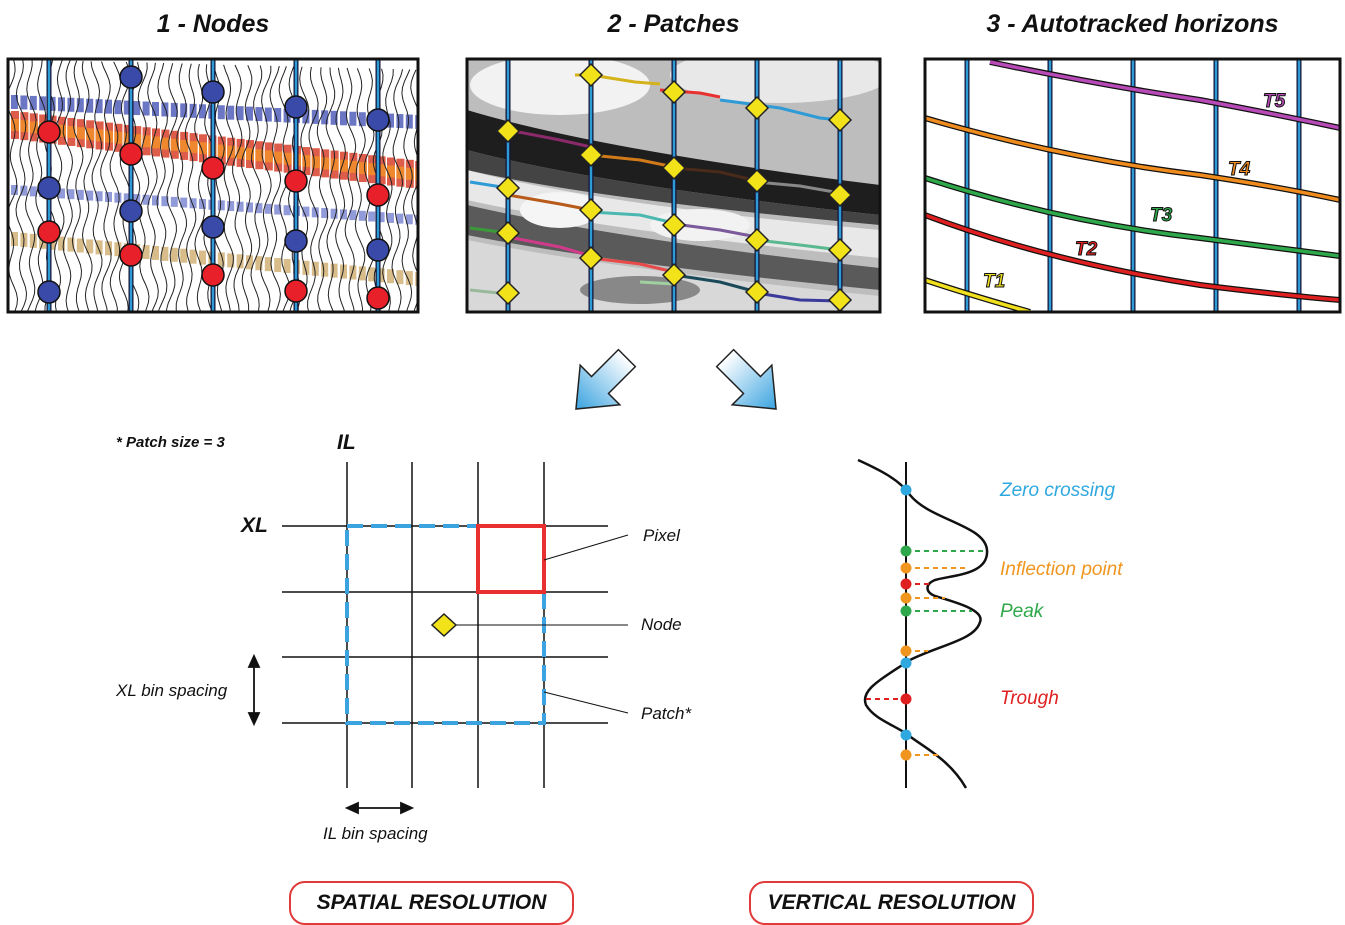 Image resolution: width=1345 pixels, height=925 pixels. I want to click on horizon-lines, so click(1132, 185).